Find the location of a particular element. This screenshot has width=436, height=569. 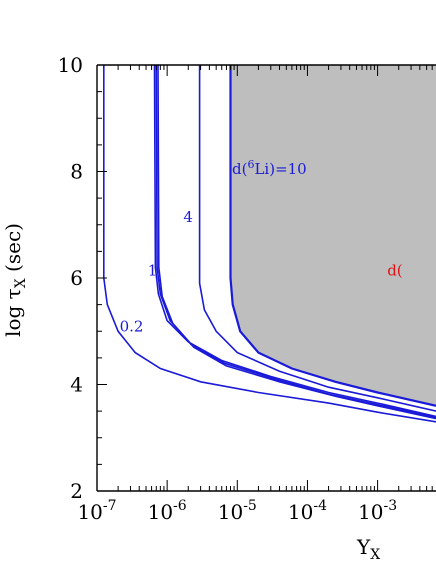

contour-annotation: 4 is located at coordinates (188, 217).